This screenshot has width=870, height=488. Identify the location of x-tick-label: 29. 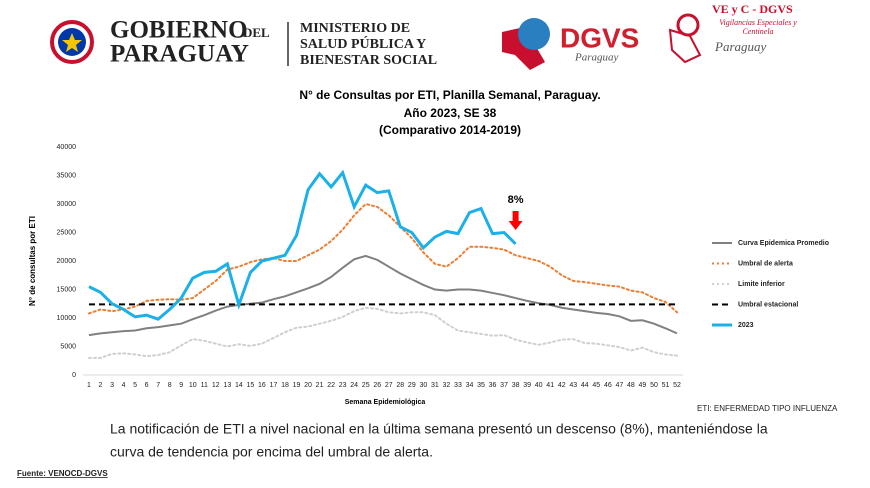
(412, 385).